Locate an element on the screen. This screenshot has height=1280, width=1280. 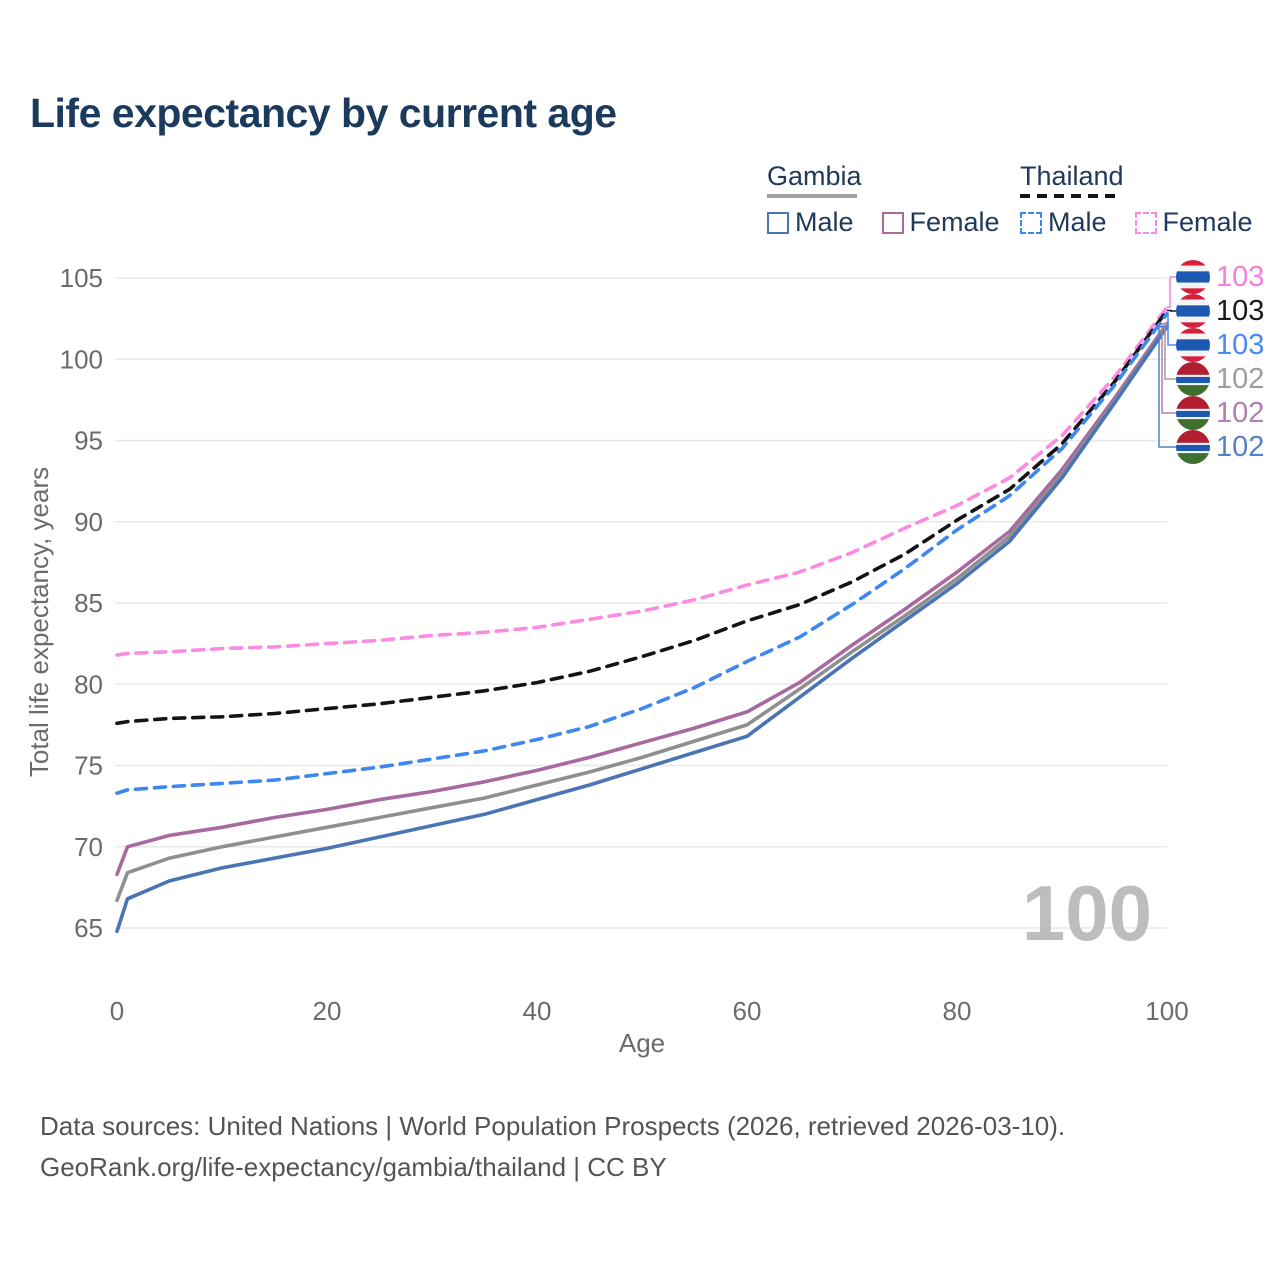
legend-label-gambia-male: Male is located at coordinates (824, 222).